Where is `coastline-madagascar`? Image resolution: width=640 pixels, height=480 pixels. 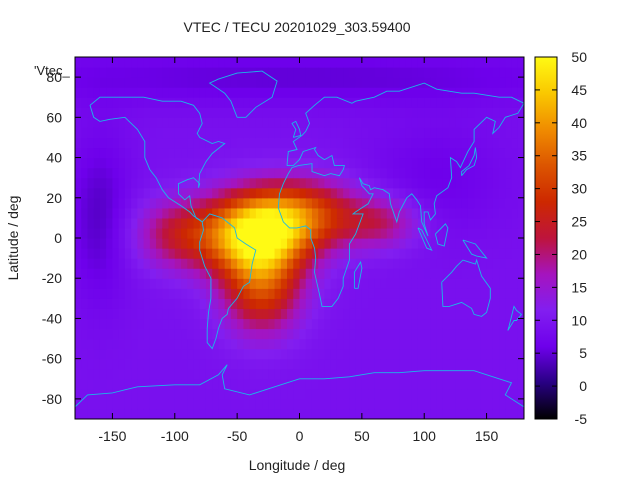 coastline-madagascar is located at coordinates (358, 274).